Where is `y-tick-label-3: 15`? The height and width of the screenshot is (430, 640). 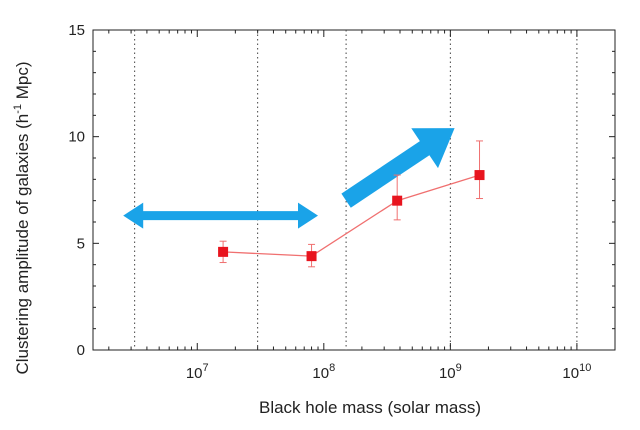
y-tick-label-3: 15 is located at coordinates (76, 30).